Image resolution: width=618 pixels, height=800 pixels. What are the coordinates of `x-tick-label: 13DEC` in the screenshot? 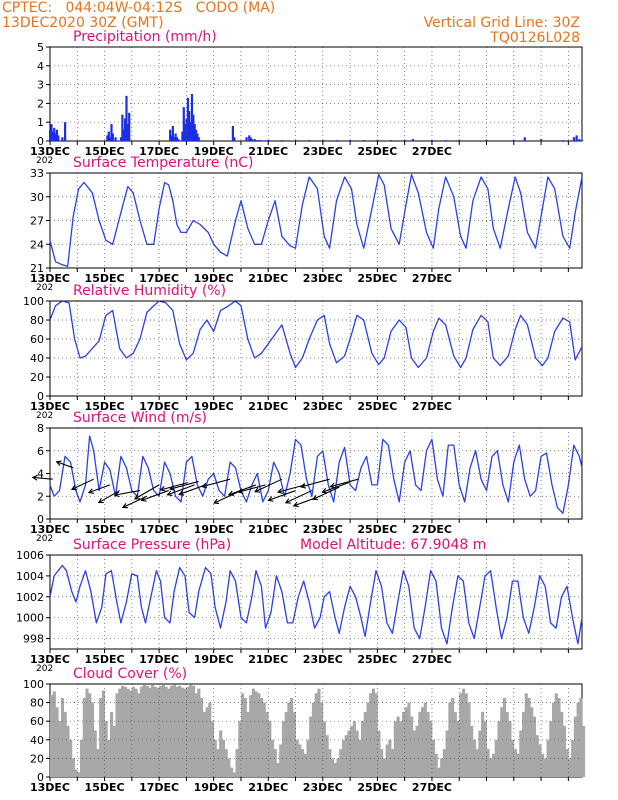 It's located at (50, 529).